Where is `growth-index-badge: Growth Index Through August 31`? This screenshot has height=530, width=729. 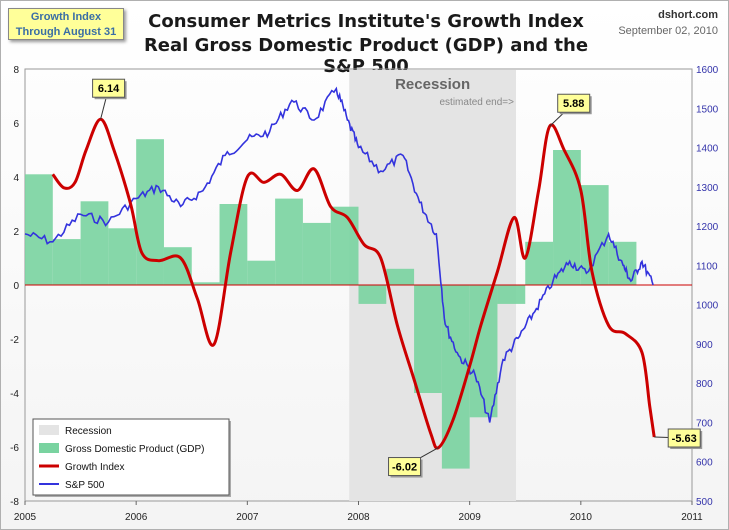
growth-index-badge: Growth Index Through August 31 is located at coordinates (66, 24).